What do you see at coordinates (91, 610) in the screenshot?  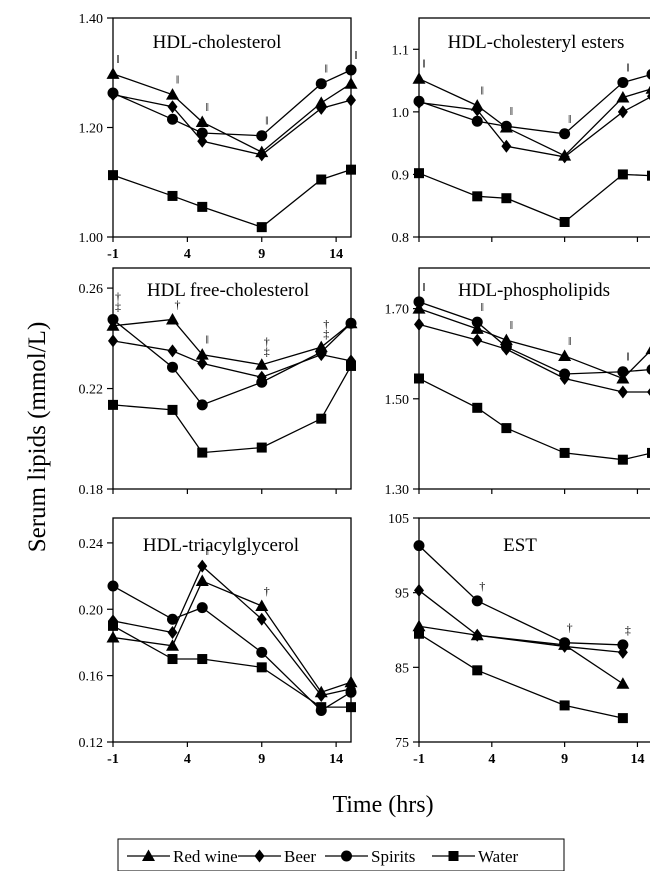 I see `y-tick-label: 0.20` at bounding box center [91, 610].